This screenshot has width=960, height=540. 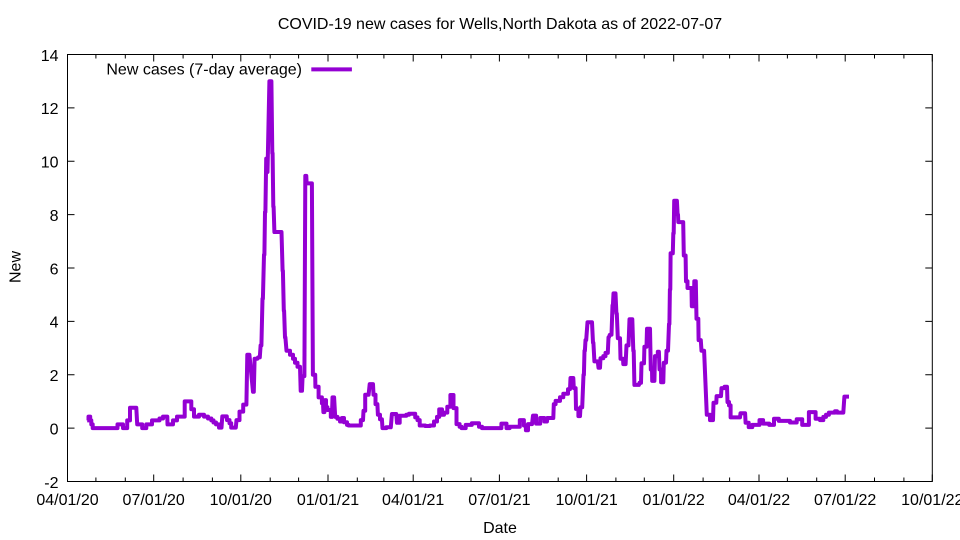 I want to click on svg-text: 12, so click(x=50, y=109).